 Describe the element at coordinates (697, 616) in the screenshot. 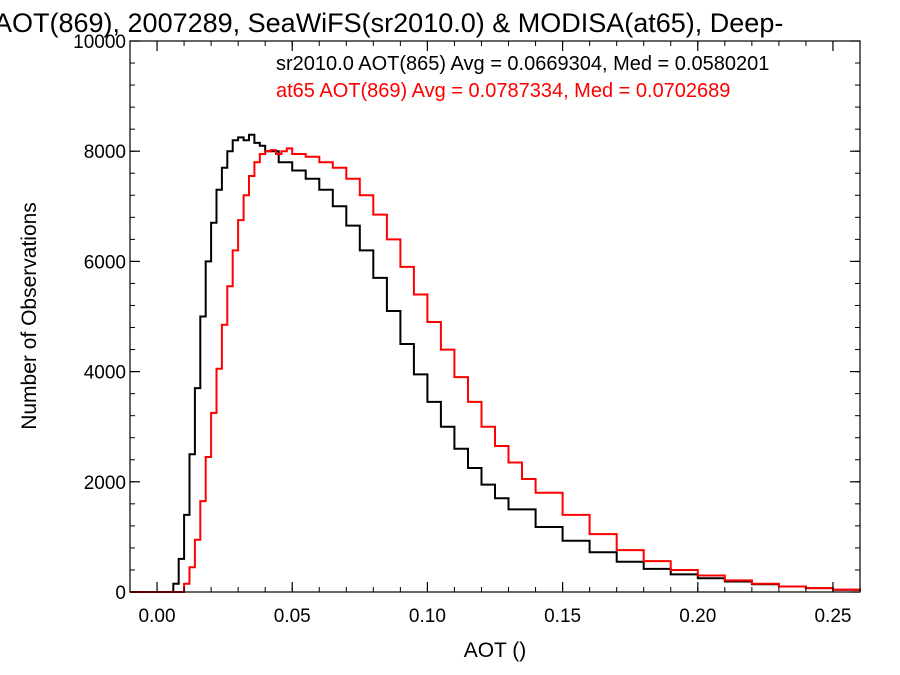

I see `x-tick-label: 0.20` at that location.